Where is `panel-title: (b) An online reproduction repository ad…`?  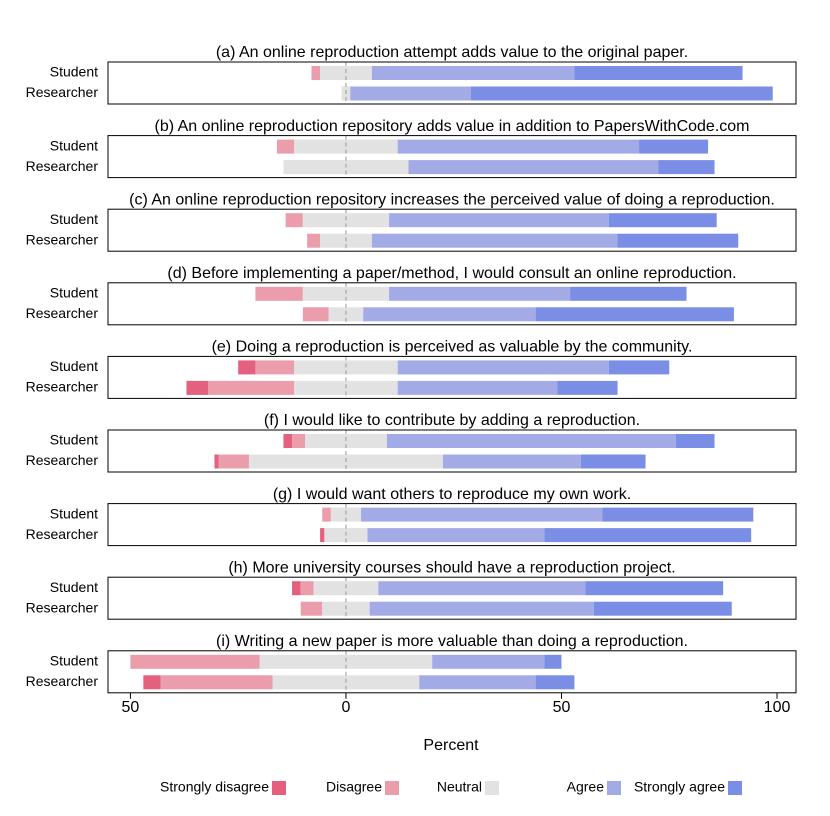
panel-title: (b) An online reproduction repository ad… is located at coordinates (452, 126).